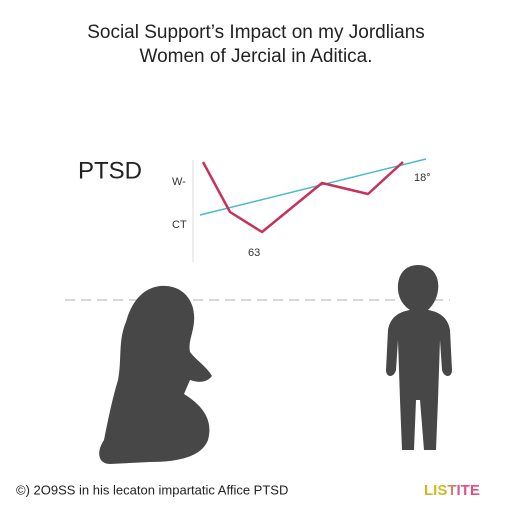  What do you see at coordinates (155, 374) in the screenshot?
I see `sitting-woman` at bounding box center [155, 374].